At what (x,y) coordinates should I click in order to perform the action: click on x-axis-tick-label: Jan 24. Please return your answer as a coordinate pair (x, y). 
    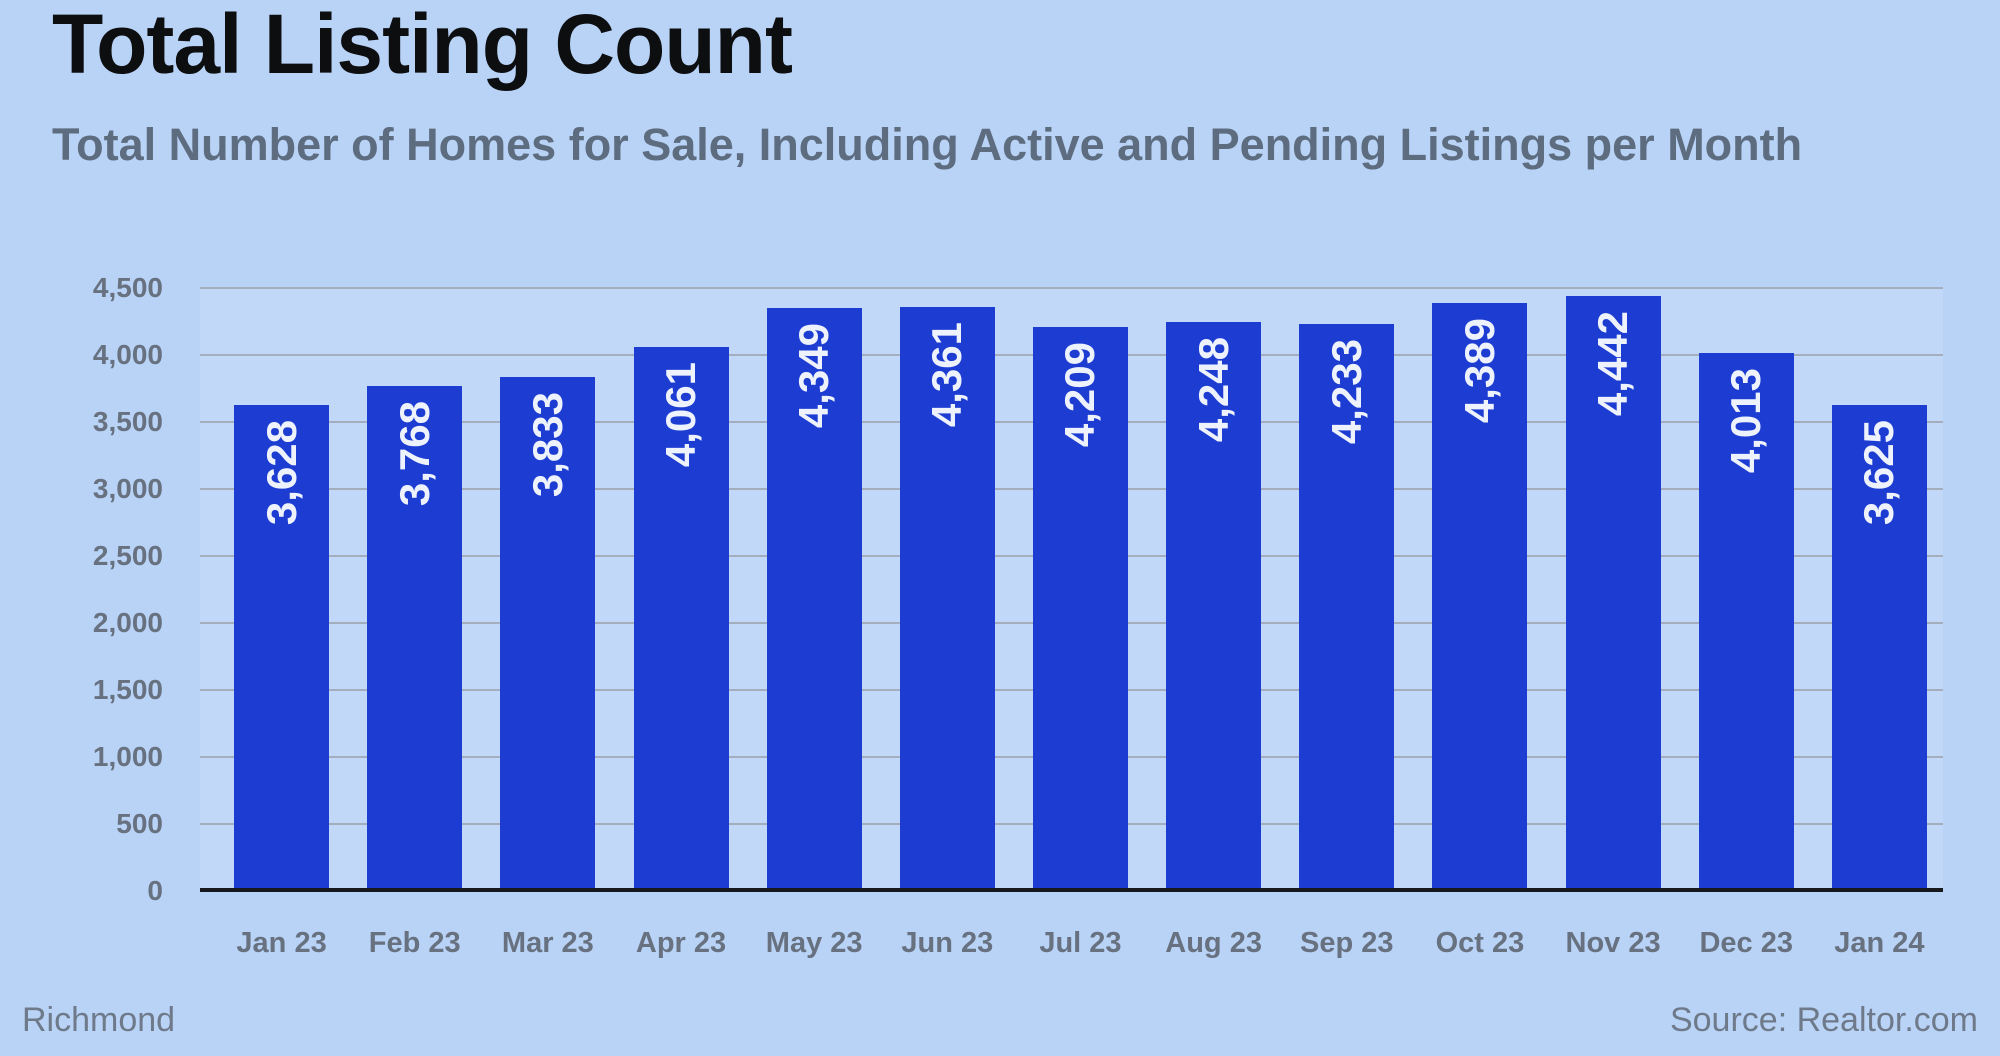
    Looking at the image, I should click on (1879, 943).